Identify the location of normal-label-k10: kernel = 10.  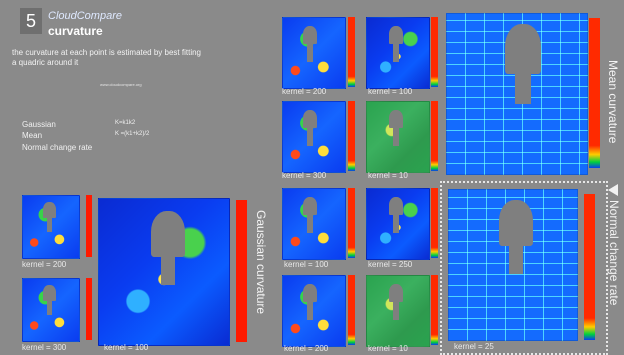
(388, 348).